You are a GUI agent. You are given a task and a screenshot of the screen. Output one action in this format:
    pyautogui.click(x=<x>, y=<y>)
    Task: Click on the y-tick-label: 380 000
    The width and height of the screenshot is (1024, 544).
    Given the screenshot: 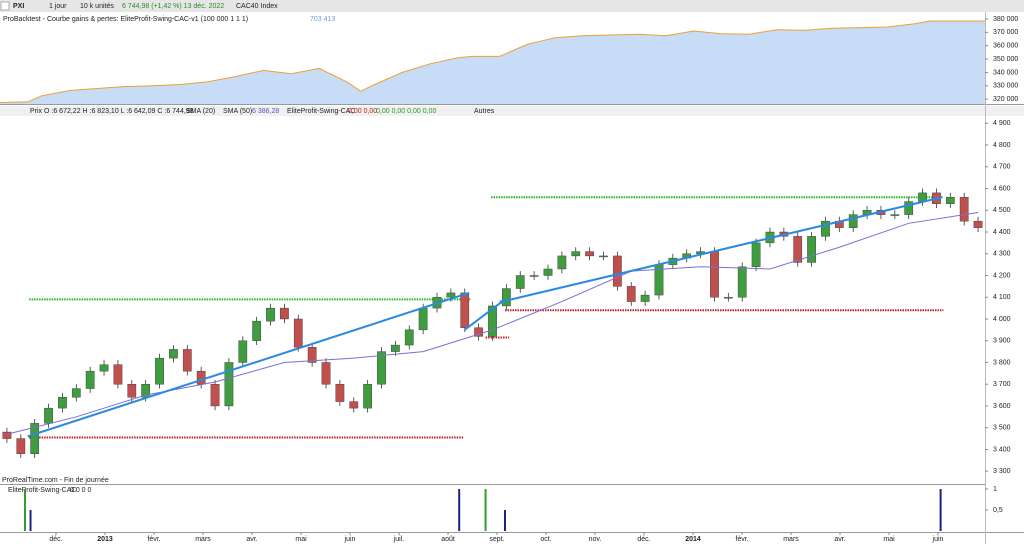 What is the action you would take?
    pyautogui.click(x=1005, y=19)
    